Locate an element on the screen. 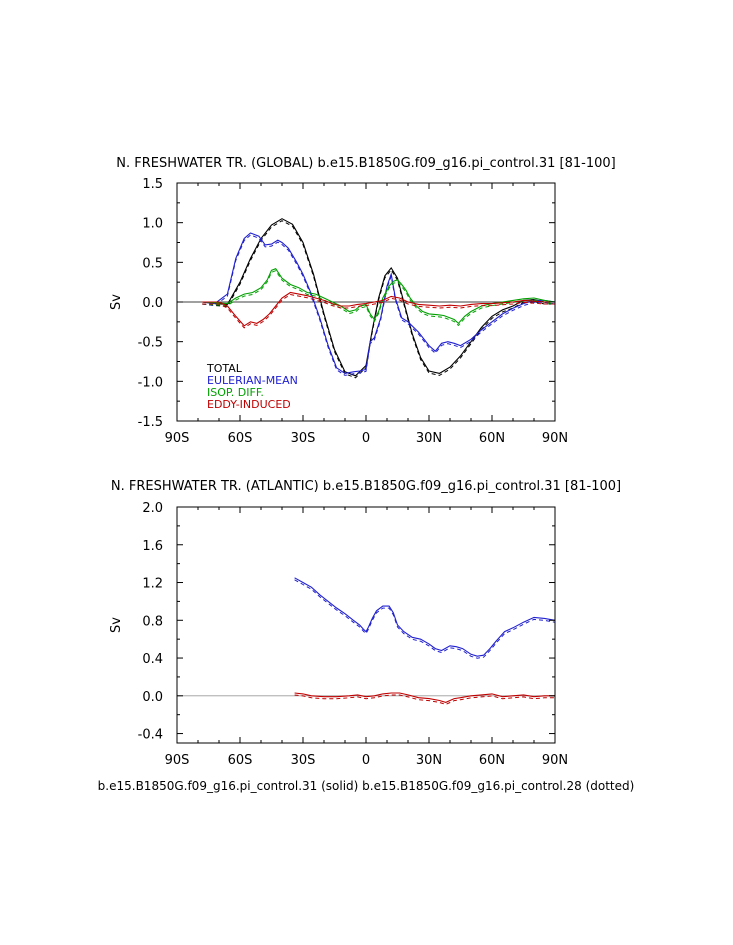 Image resolution: width=733 pixels, height=945 pixels. series-line-eulerian-mean-dotted is located at coordinates (379, 305).